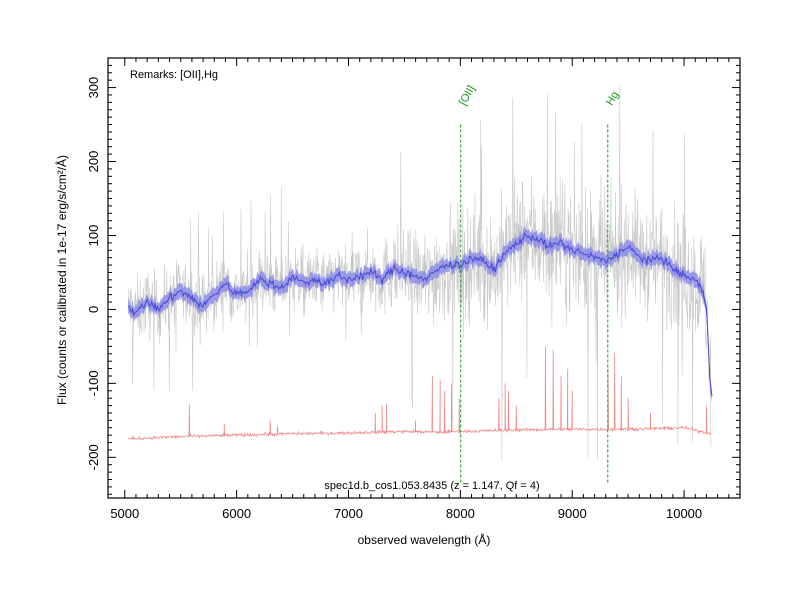 The width and height of the screenshot is (800, 600). What do you see at coordinates (684, 513) in the screenshot?
I see `x-tick-label: 10000` at bounding box center [684, 513].